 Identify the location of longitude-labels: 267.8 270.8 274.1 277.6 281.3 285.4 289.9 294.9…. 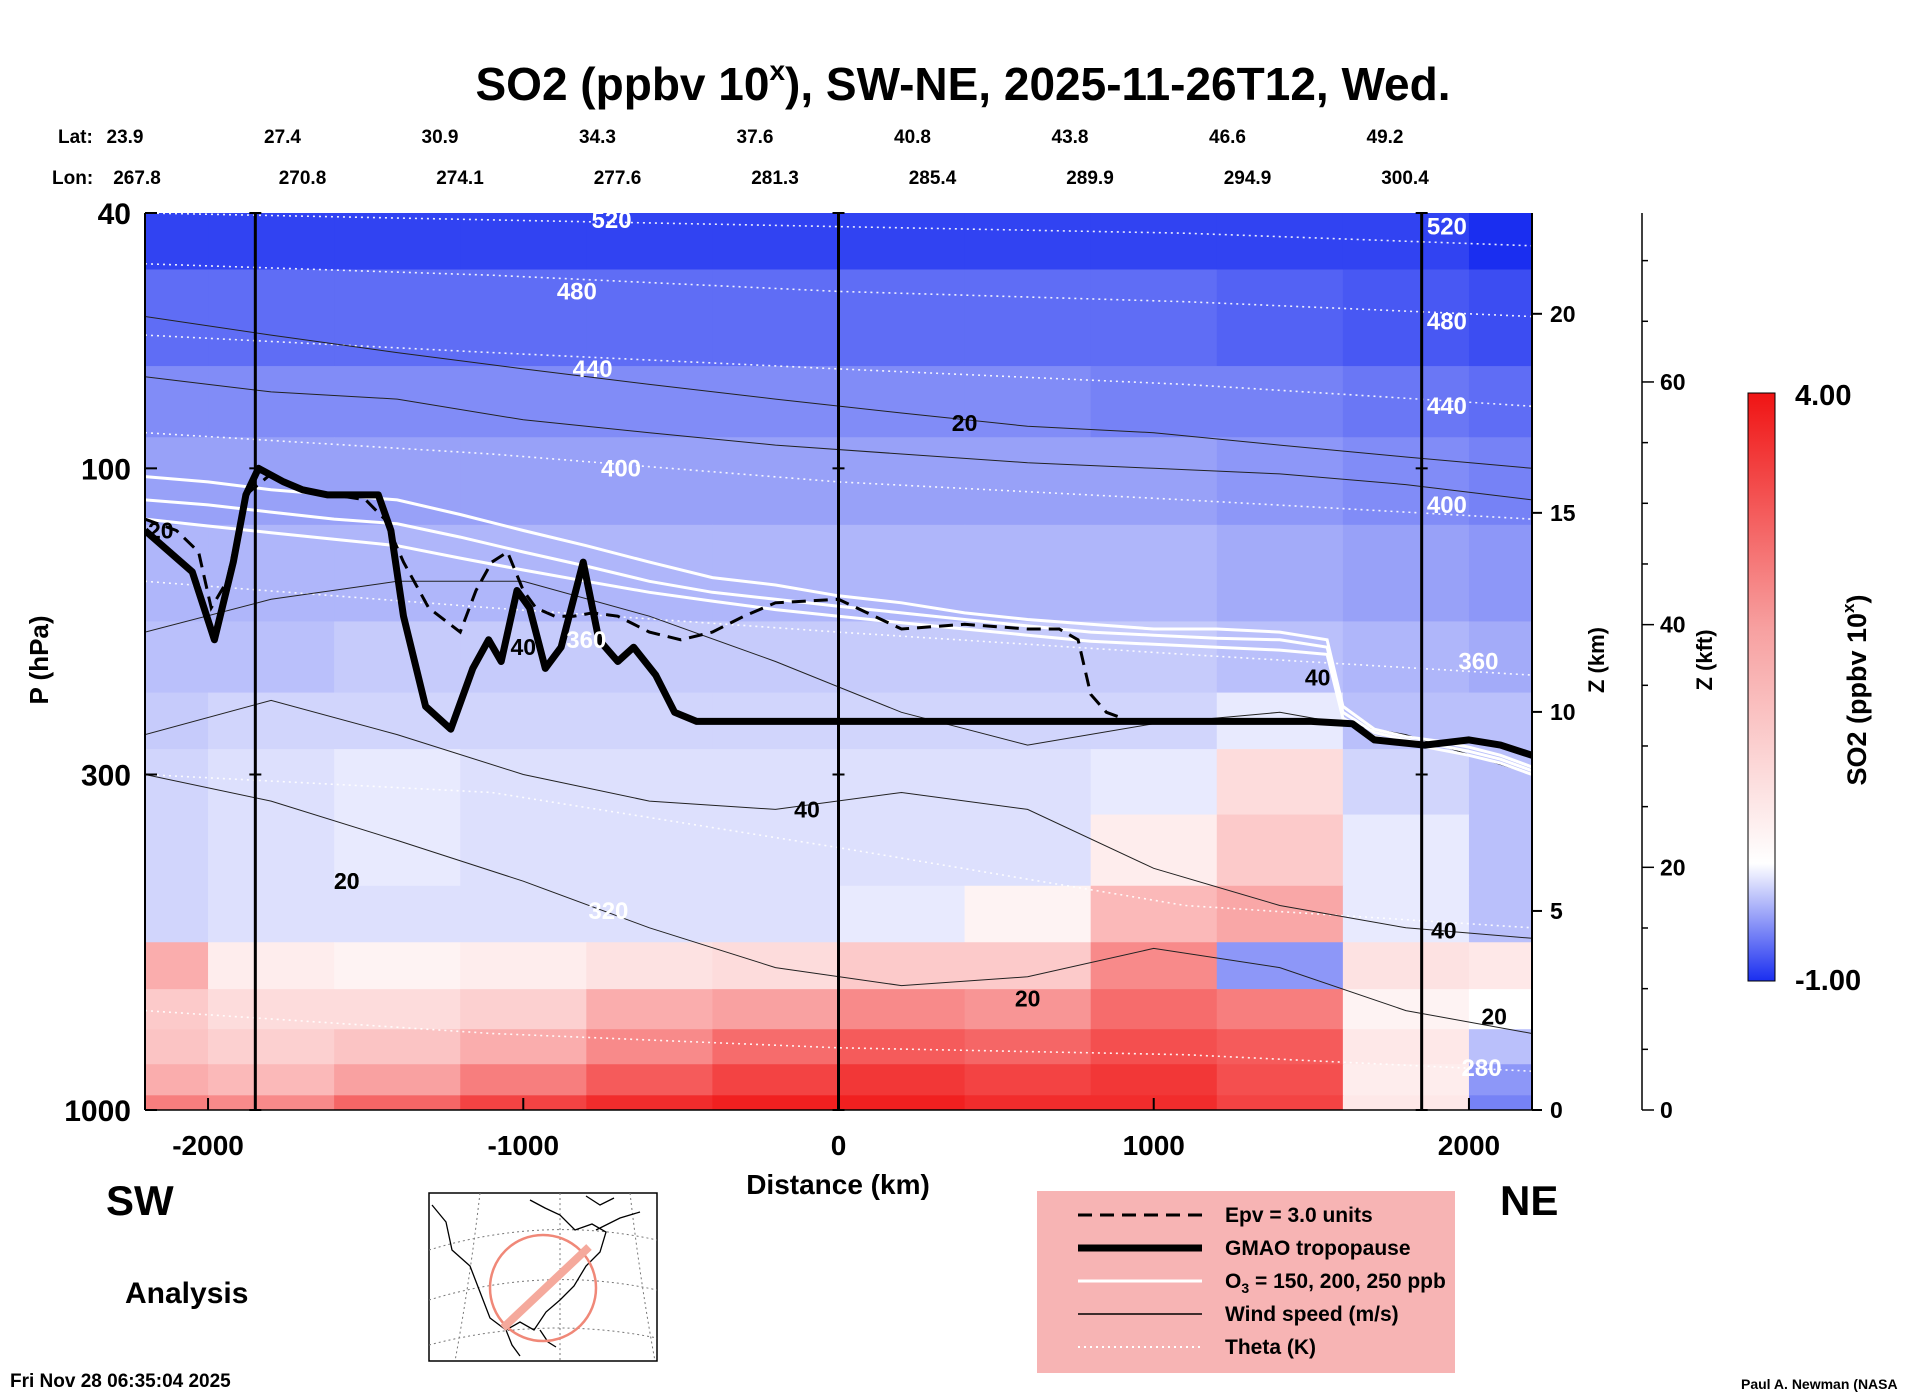
(771, 178).